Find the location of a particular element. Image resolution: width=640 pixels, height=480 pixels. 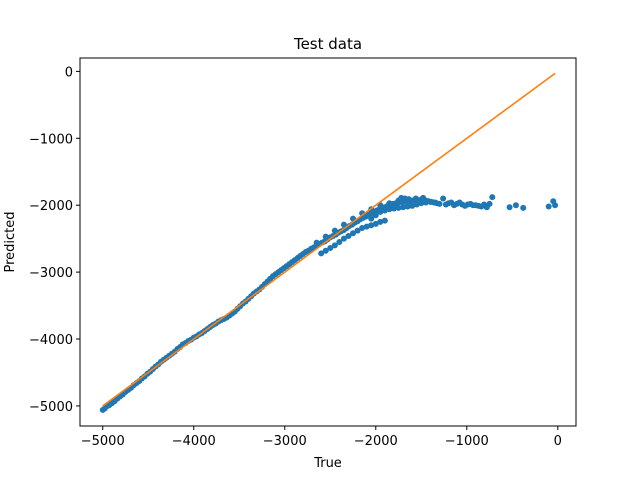

y-tick-label: −1000 is located at coordinates (51, 139).